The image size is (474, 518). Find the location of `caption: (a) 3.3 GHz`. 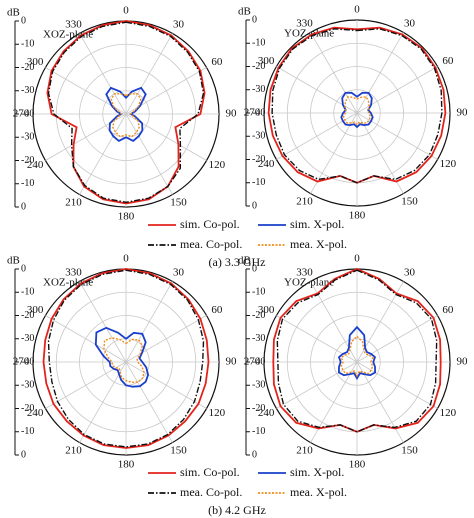

caption: (a) 3.3 GHz is located at coordinates (237, 262).